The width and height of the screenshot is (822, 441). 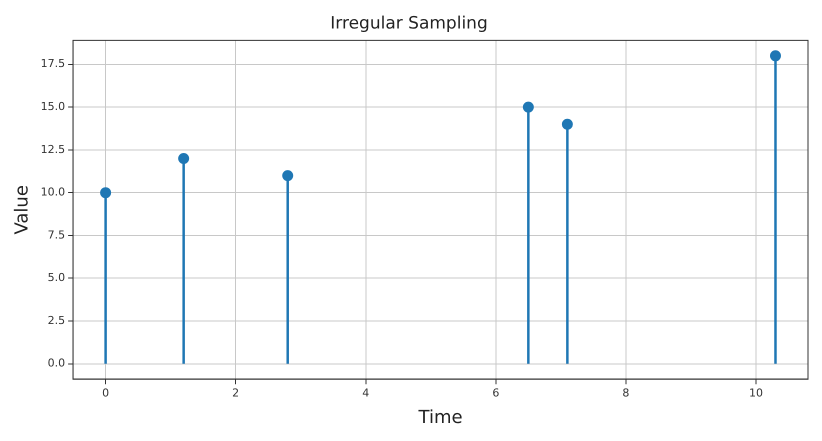 What do you see at coordinates (440, 417) in the screenshot?
I see `x-axis-title: Time` at bounding box center [440, 417].